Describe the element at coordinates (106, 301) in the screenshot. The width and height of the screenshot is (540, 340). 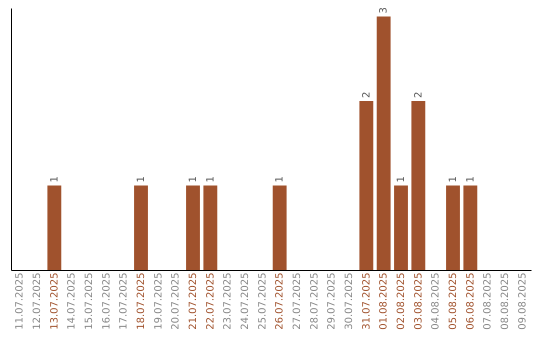
I see `x-tick-label: 16.07.2025` at that location.